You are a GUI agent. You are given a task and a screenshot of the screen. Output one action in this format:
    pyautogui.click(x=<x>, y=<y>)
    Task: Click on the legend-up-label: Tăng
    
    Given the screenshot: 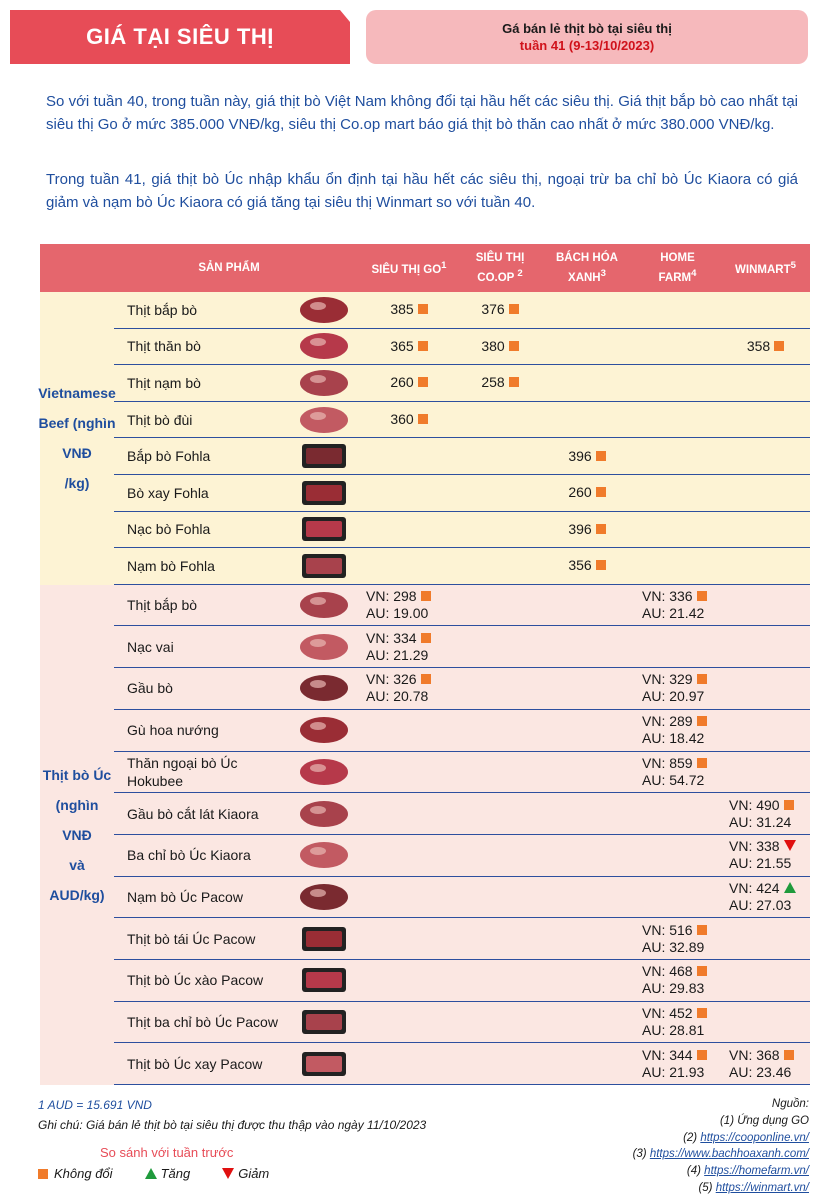 What is the action you would take?
    pyautogui.click(x=175, y=1173)
    